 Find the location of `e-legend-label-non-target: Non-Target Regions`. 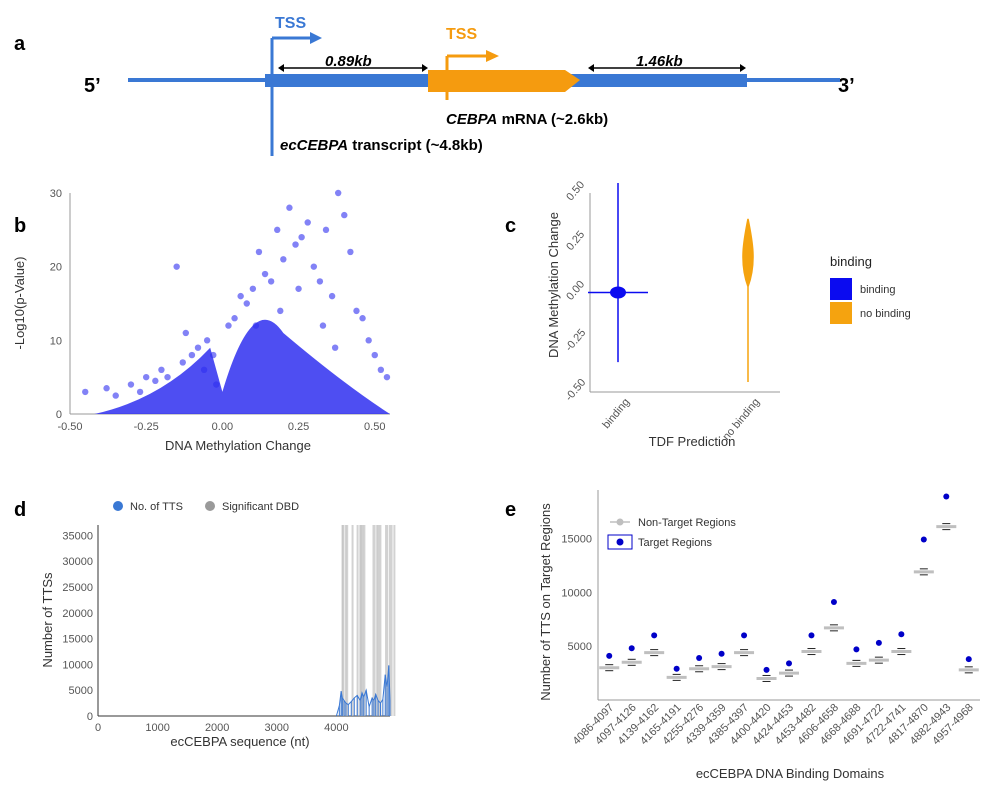

e-legend-label-non-target: Non-Target Regions is located at coordinates (687, 523).